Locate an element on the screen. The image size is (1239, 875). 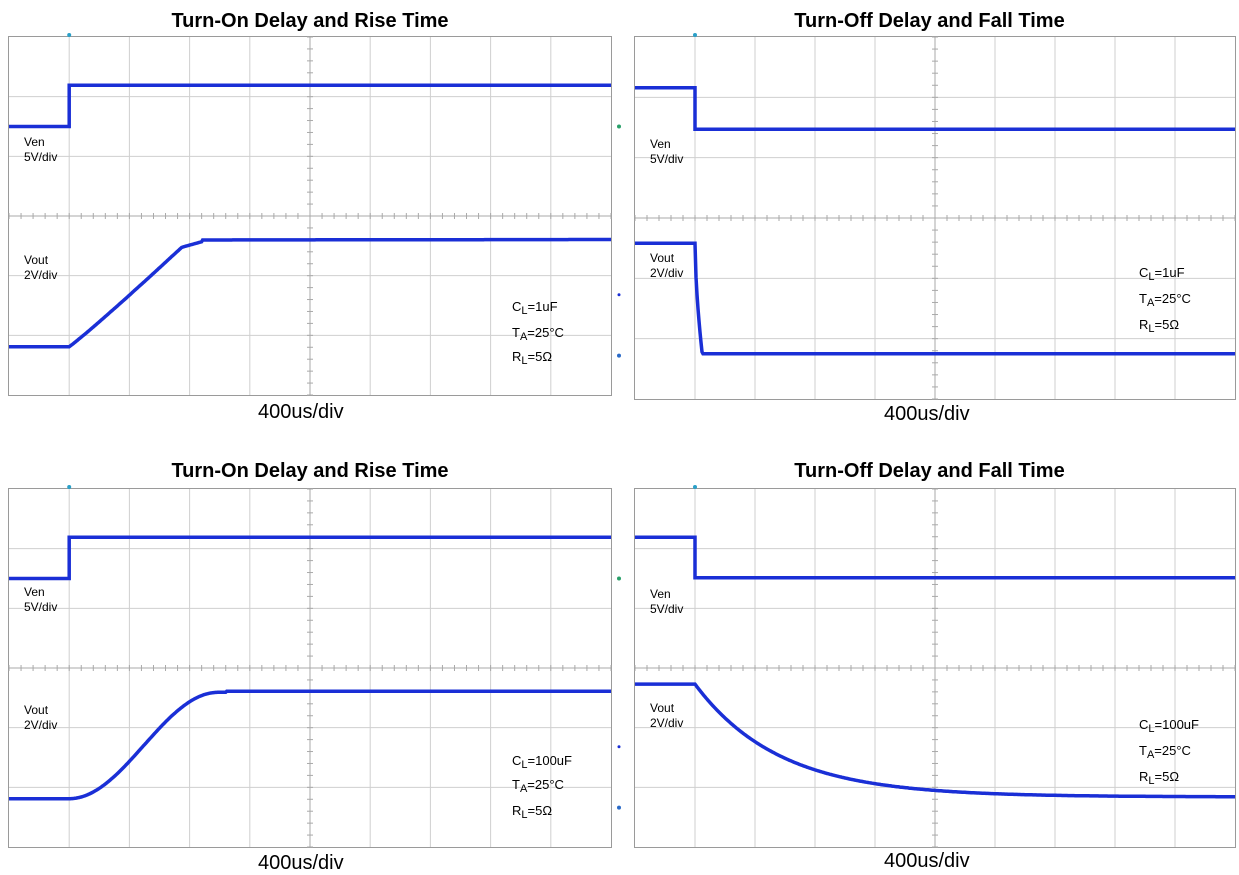
condition-cl: CL=1uF is located at coordinates (1162, 274).